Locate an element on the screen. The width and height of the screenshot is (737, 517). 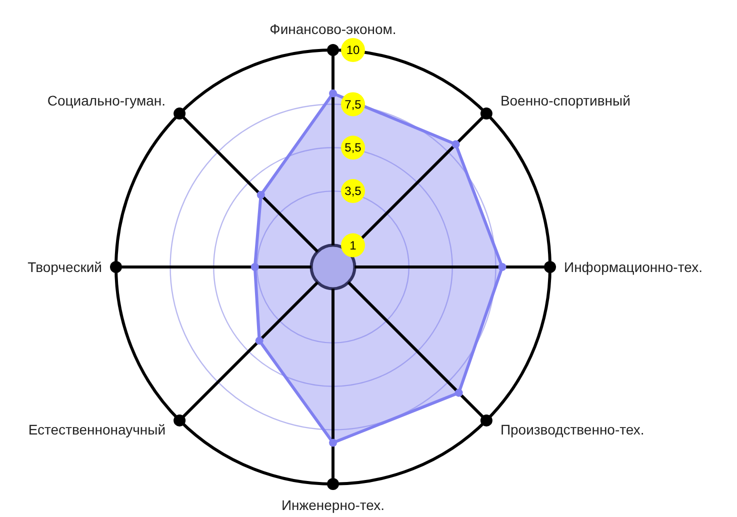
spoke-label: Естественнонаучный is located at coordinates (97, 429).